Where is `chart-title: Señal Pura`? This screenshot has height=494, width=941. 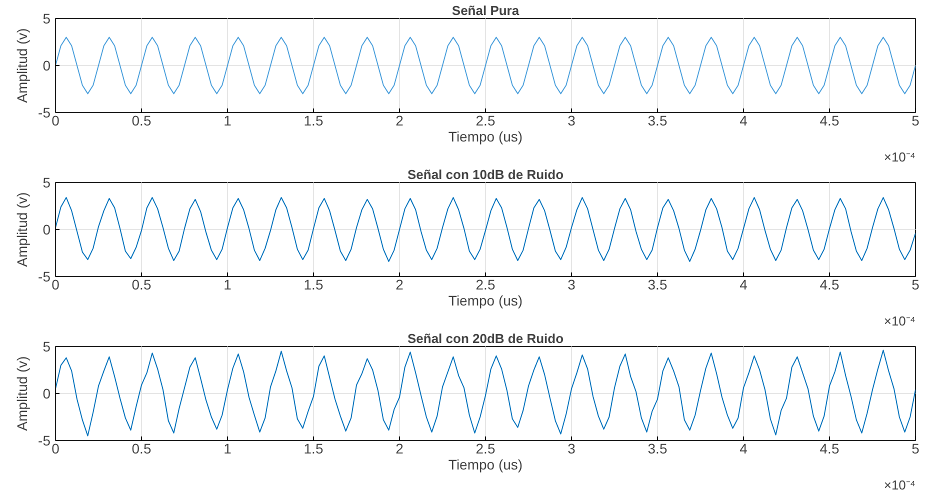
chart-title: Señal Pura is located at coordinates (486, 10).